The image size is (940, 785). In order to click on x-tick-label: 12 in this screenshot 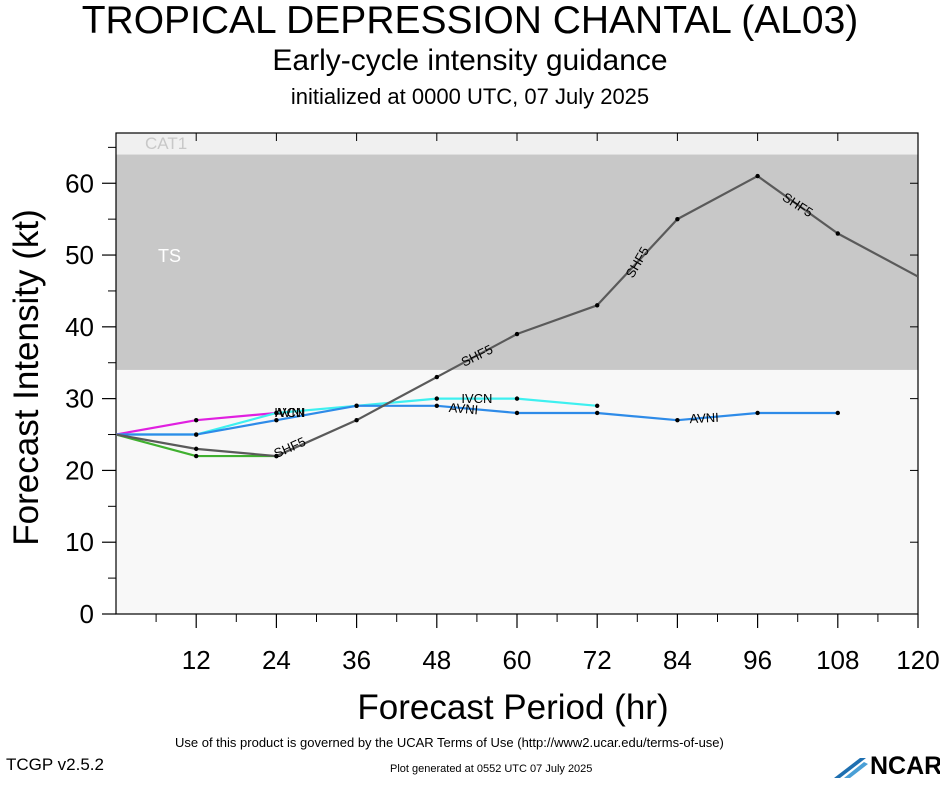, I will do `click(196, 660)`.